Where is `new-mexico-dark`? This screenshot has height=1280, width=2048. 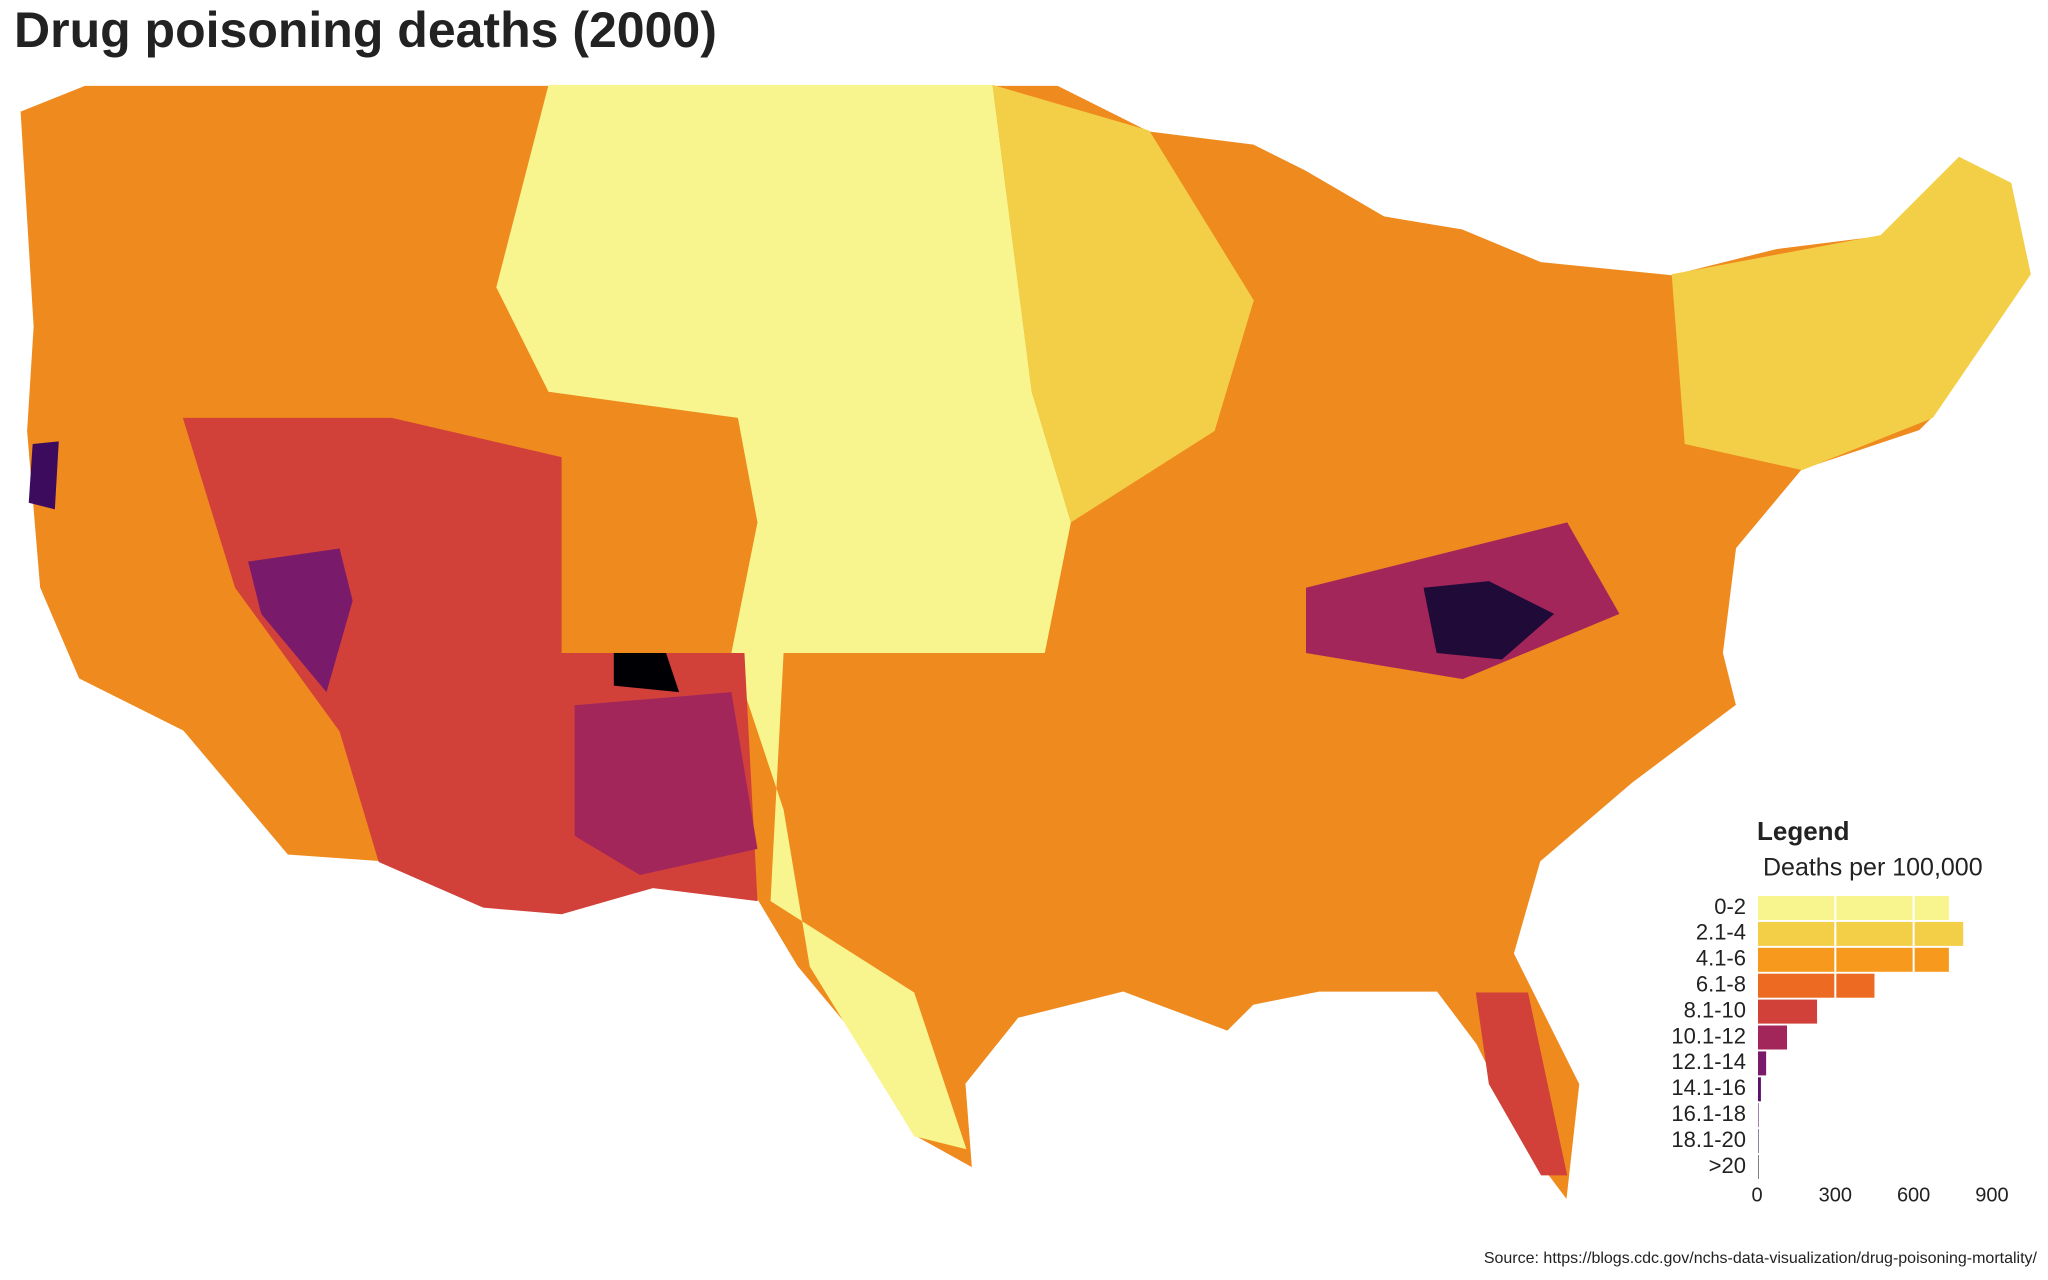
new-mexico-dark is located at coordinates (646, 673).